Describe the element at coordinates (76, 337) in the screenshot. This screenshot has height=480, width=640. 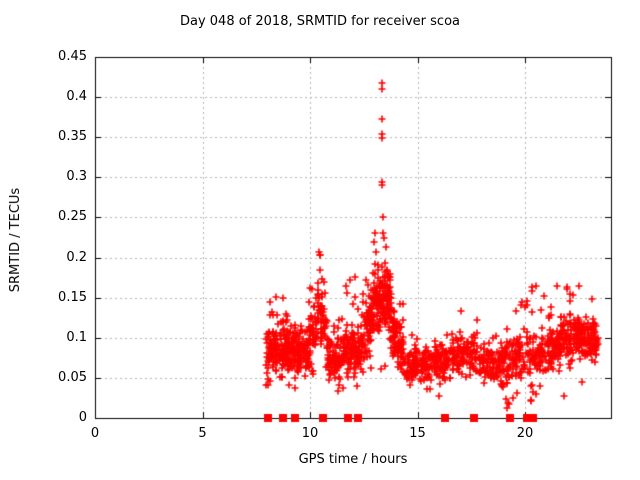
I see `y-tick-label: 0.1` at that location.